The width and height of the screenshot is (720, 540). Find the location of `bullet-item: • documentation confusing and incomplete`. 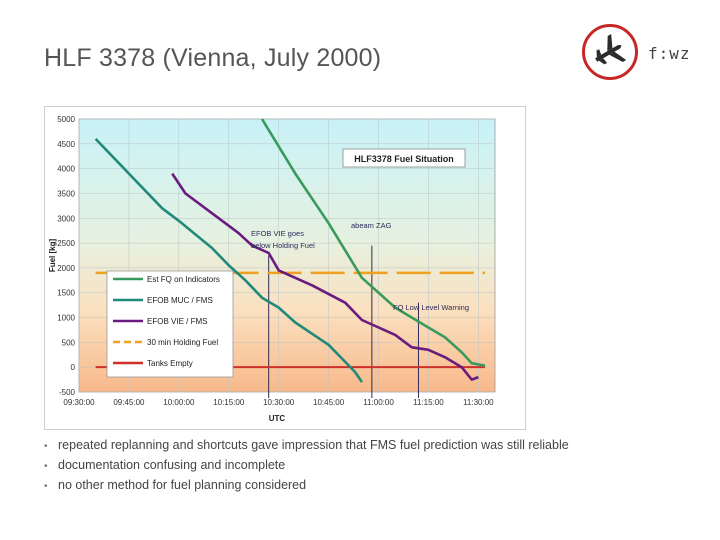

bullet-item: • documentation confusing and incomplete is located at coordinates (165, 465).